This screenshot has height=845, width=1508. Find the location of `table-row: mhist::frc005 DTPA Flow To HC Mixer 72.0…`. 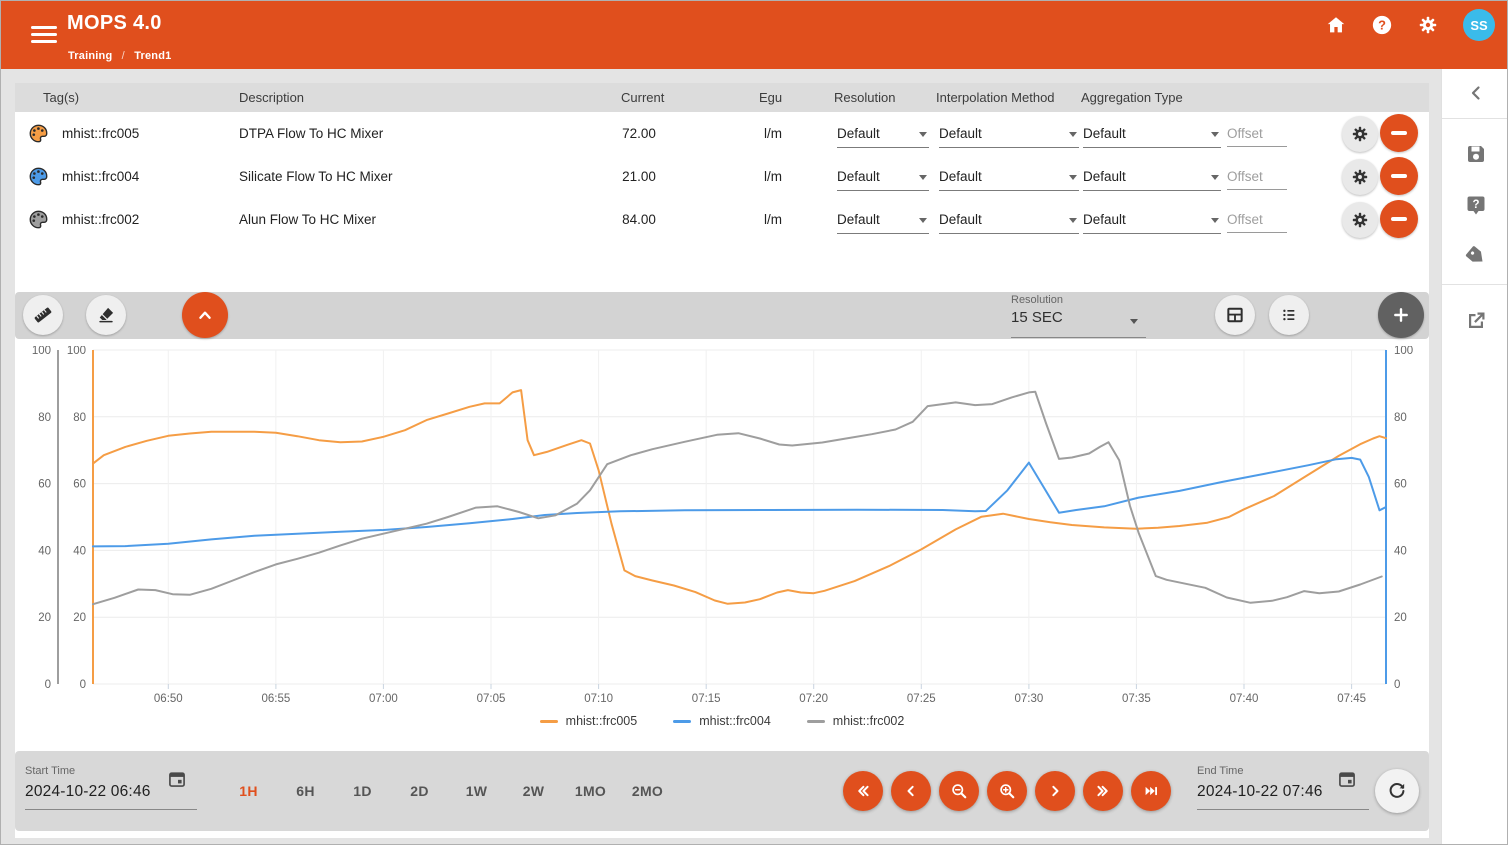

table-row: mhist::frc005 DTPA Flow To HC Mixer 72.0… is located at coordinates (722, 133).